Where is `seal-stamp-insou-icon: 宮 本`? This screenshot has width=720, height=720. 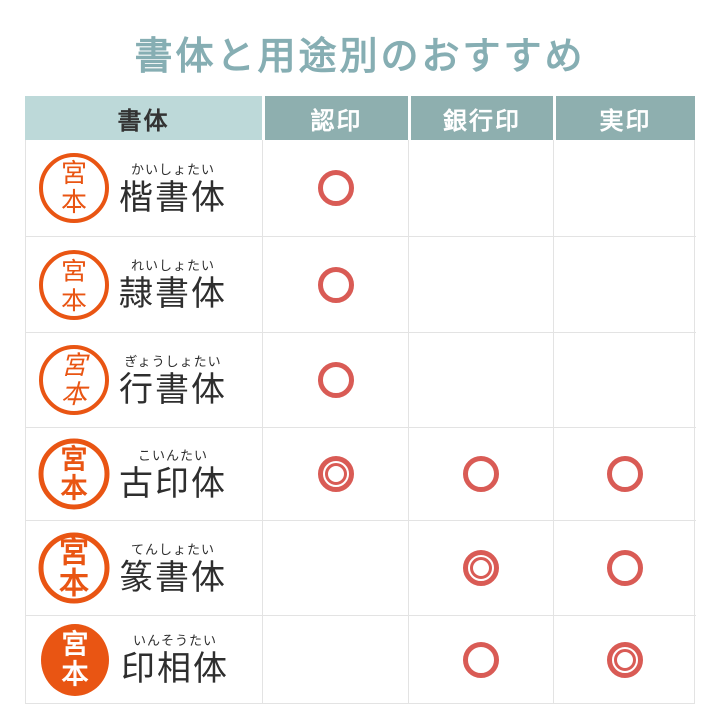
seal-stamp-insou-icon: 宮 本 is located at coordinates (75, 659).